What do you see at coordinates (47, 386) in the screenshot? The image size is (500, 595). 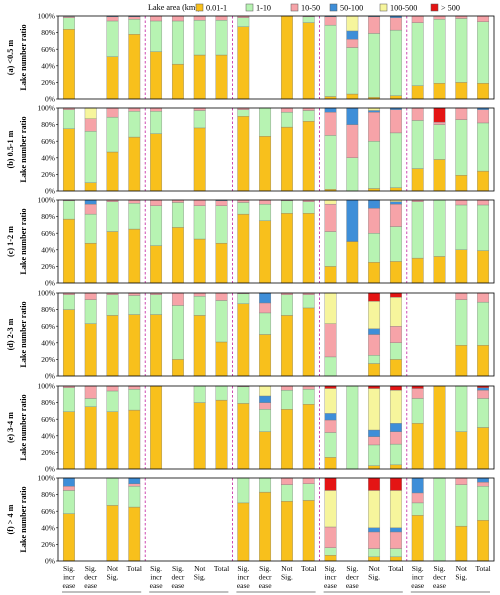 I see `y-tick-label: 100%` at bounding box center [47, 386].